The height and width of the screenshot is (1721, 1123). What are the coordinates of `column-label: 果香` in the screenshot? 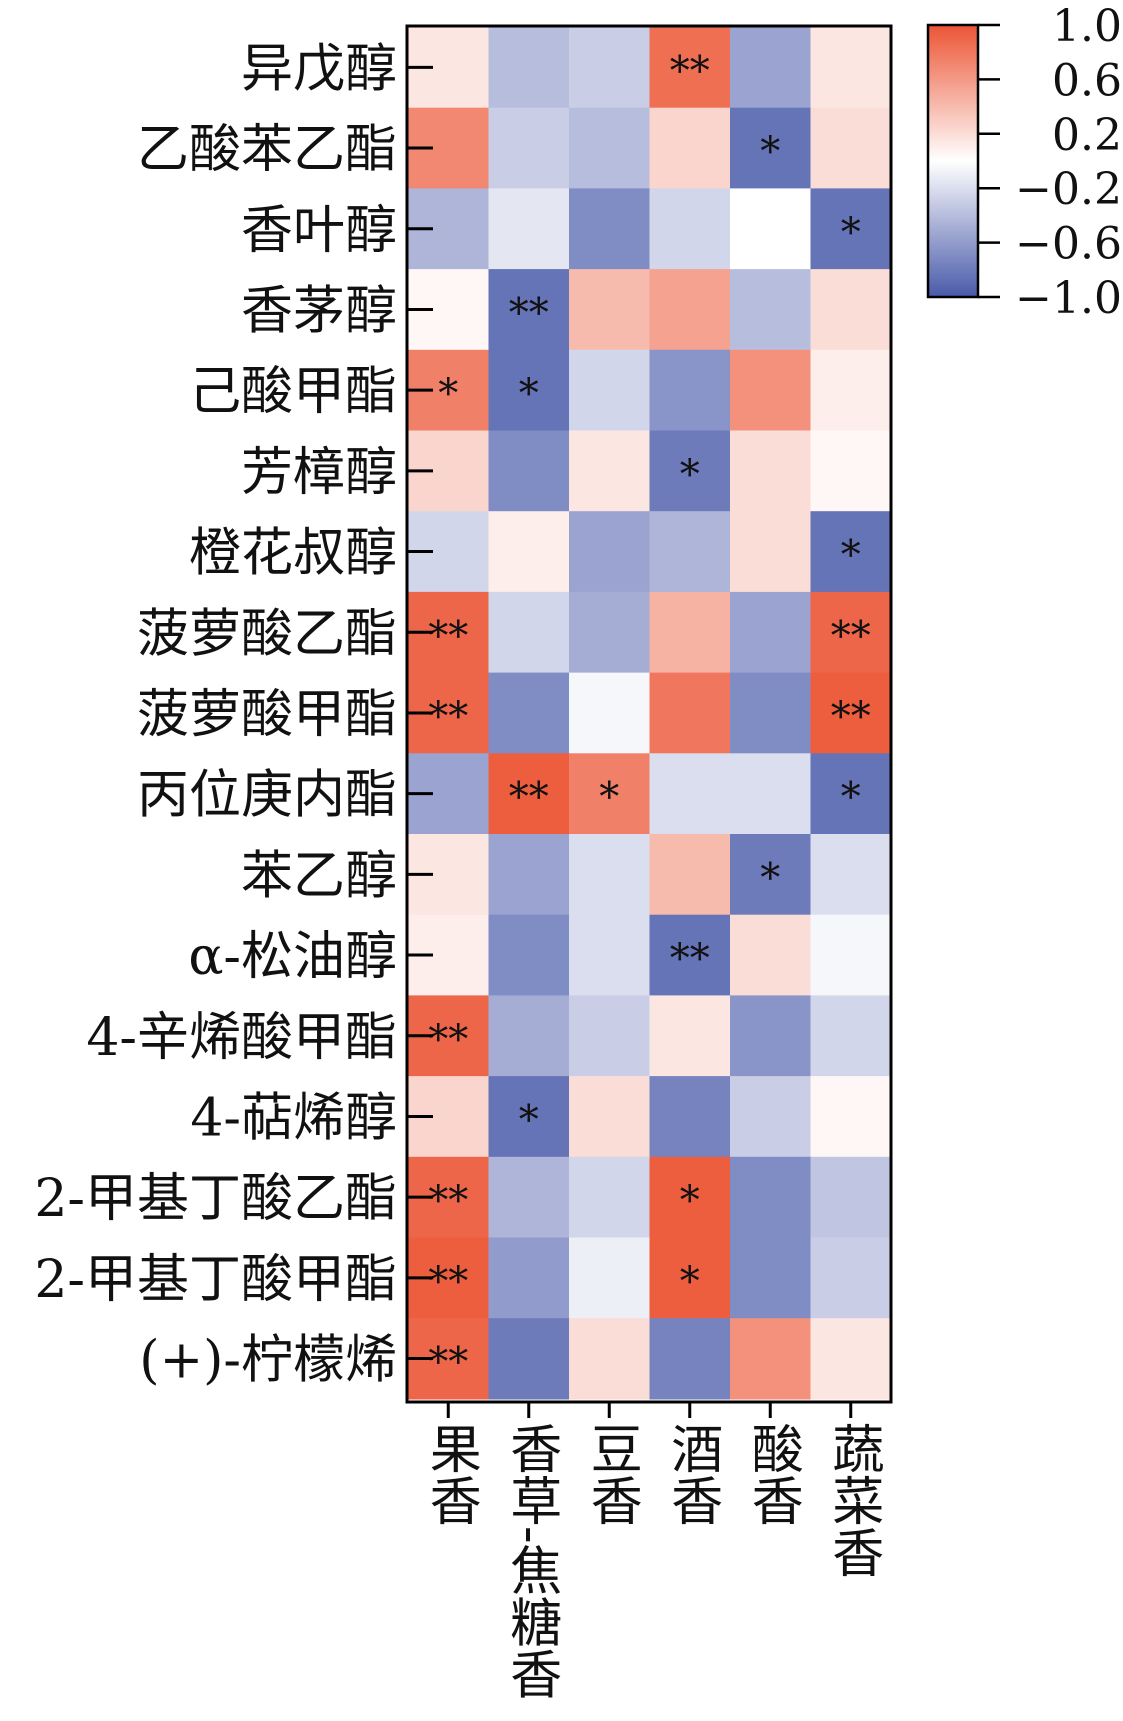 It's located at (450, 1474).